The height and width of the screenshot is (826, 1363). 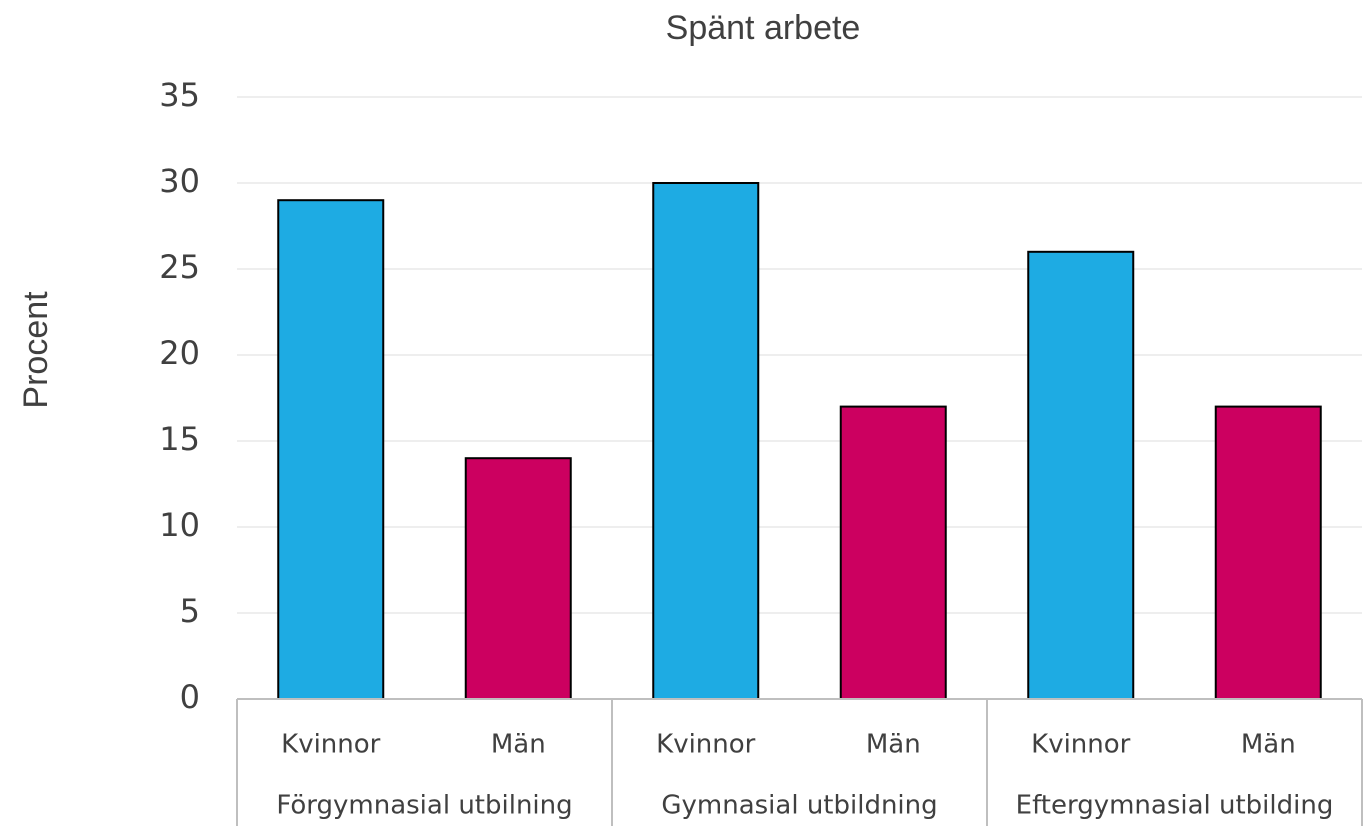 What do you see at coordinates (763, 28) in the screenshot?
I see `chart-title: Spänt arbete` at bounding box center [763, 28].